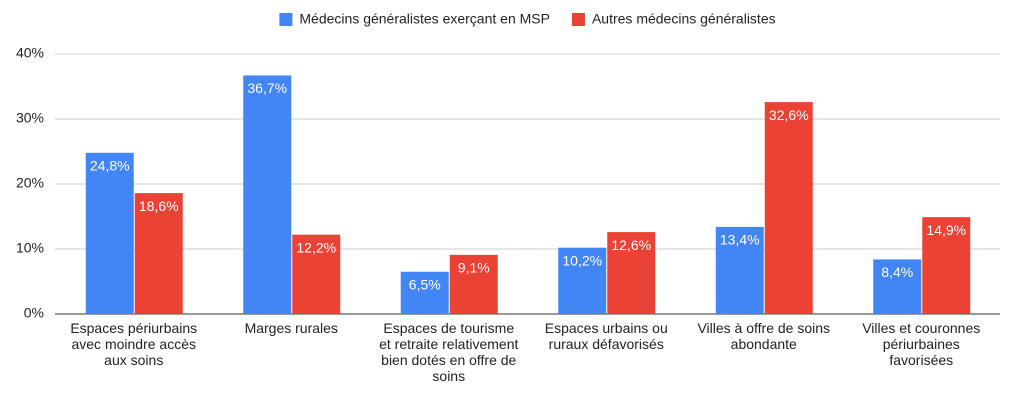  I want to click on y-tick-label: 0%, so click(34, 313).